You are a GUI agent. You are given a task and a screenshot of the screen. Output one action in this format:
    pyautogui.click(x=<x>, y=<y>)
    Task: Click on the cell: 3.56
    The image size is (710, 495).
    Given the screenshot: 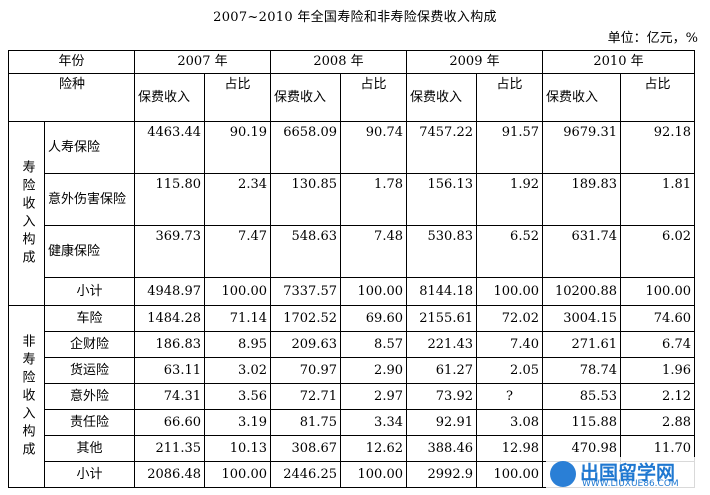 What is the action you would take?
    pyautogui.click(x=237, y=396)
    